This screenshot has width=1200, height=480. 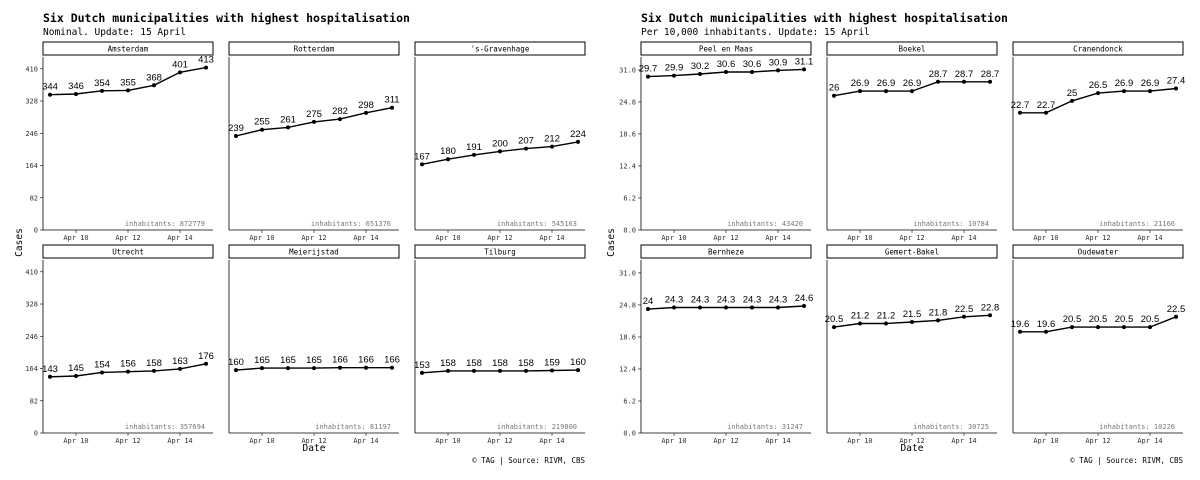 What do you see at coordinates (804, 298) in the screenshot?
I see `data-label: 24.6` at bounding box center [804, 298].